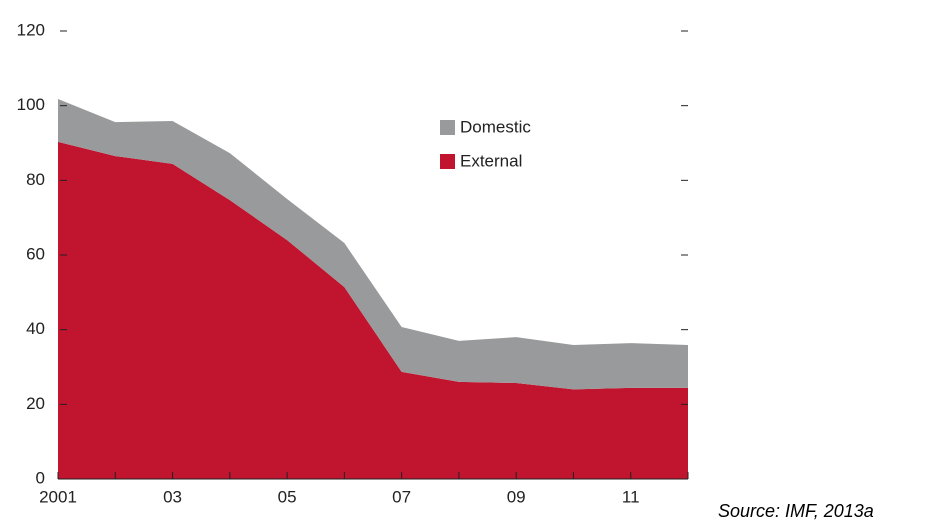 Image resolution: width=930 pixels, height=526 pixels. What do you see at coordinates (796, 511) in the screenshot?
I see `source-note: Source: IMF, 2013a` at bounding box center [796, 511].